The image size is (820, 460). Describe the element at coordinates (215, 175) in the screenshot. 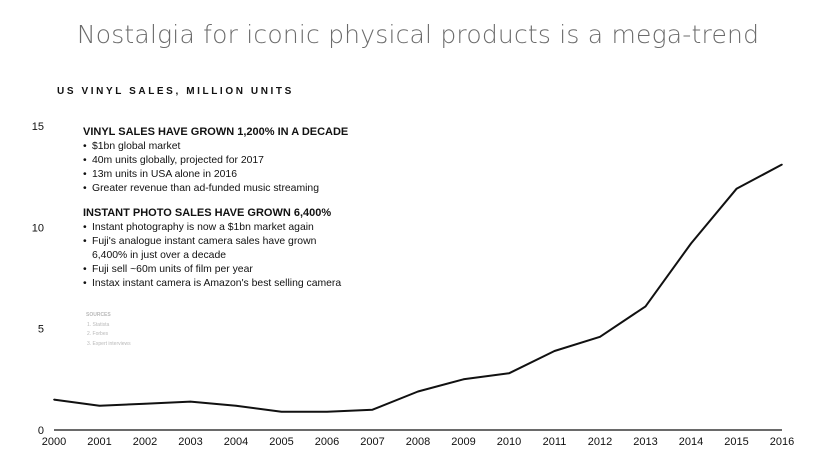

I see `vinyl-bullet: 13m units in USA alone in 2016` at that location.